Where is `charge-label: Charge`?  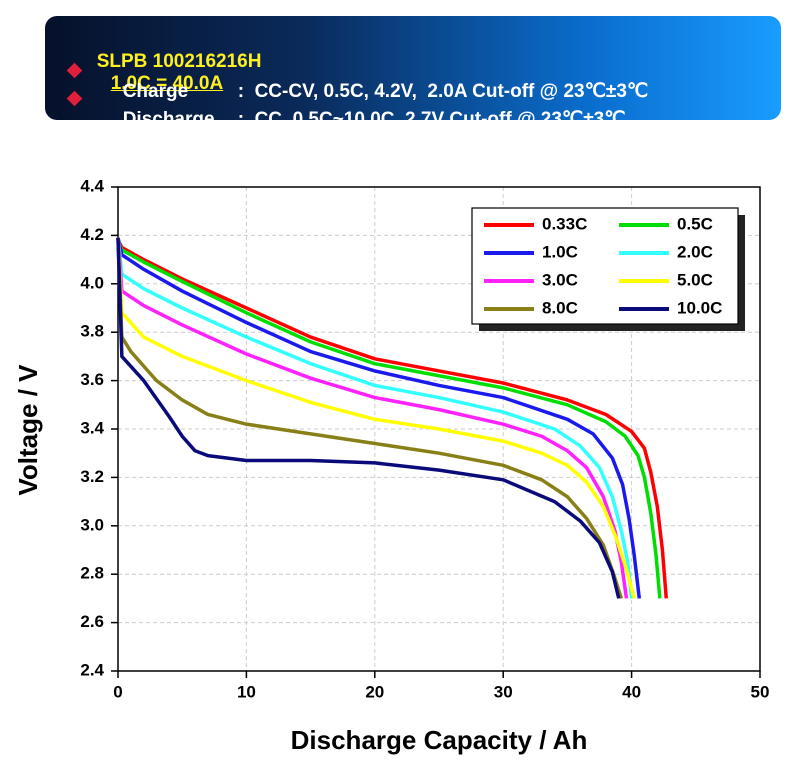
charge-label: Charge is located at coordinates (155, 91).